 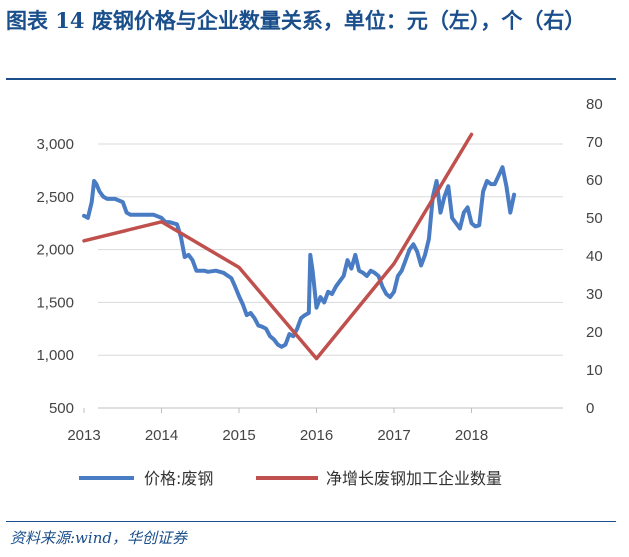 I want to click on x-tick-label: 2018, so click(x=471, y=435).